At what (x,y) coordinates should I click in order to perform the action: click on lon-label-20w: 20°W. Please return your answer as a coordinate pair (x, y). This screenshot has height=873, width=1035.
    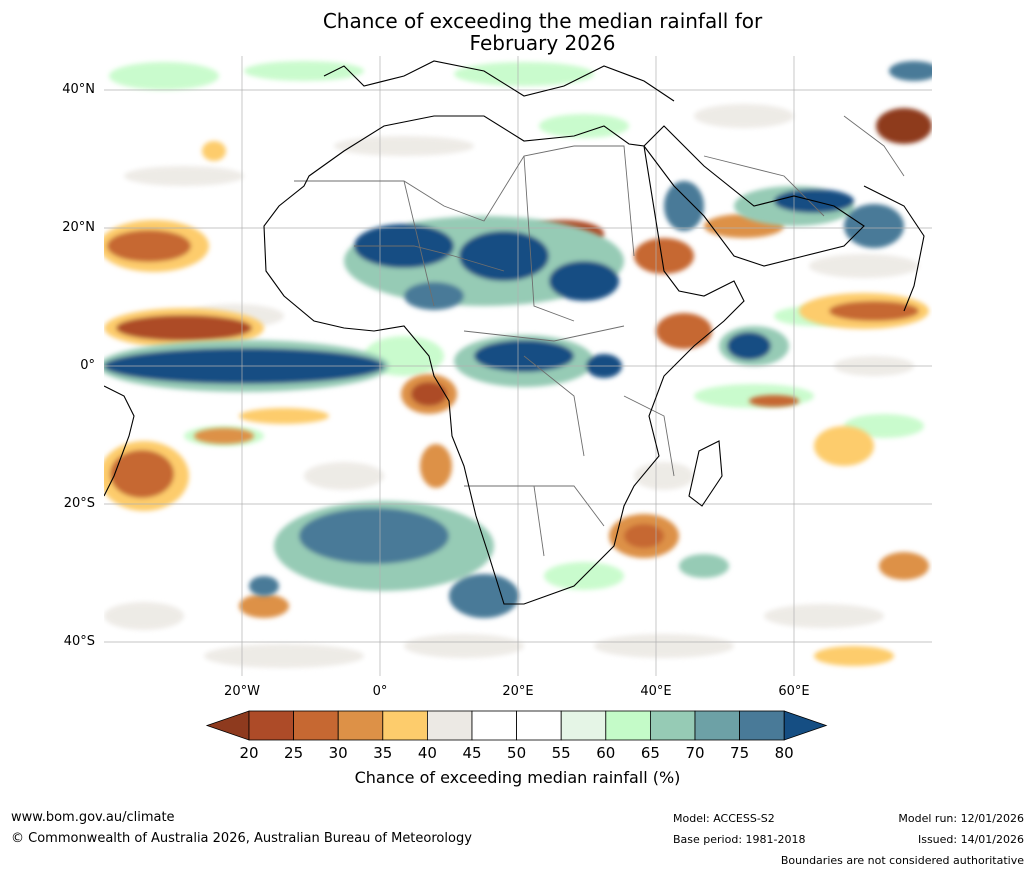
    Looking at the image, I should click on (242, 691).